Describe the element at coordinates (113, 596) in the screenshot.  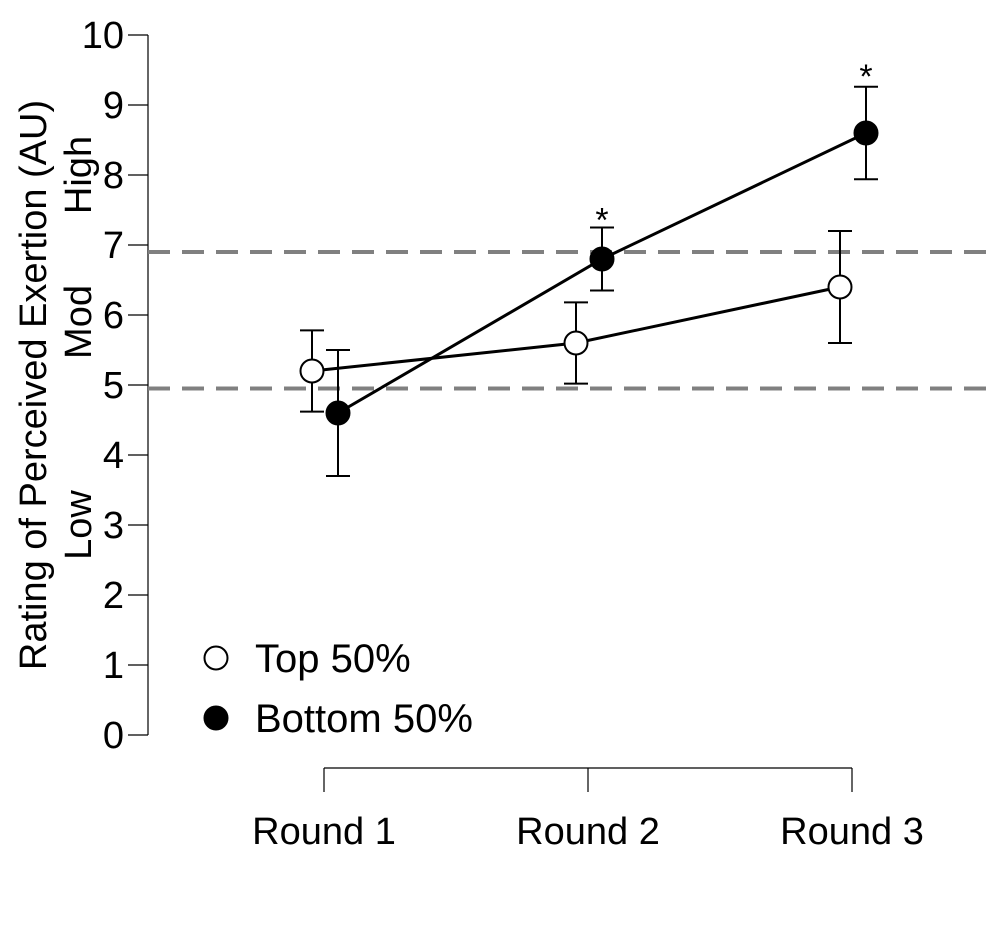
I see `y-tick-label: 2` at that location.